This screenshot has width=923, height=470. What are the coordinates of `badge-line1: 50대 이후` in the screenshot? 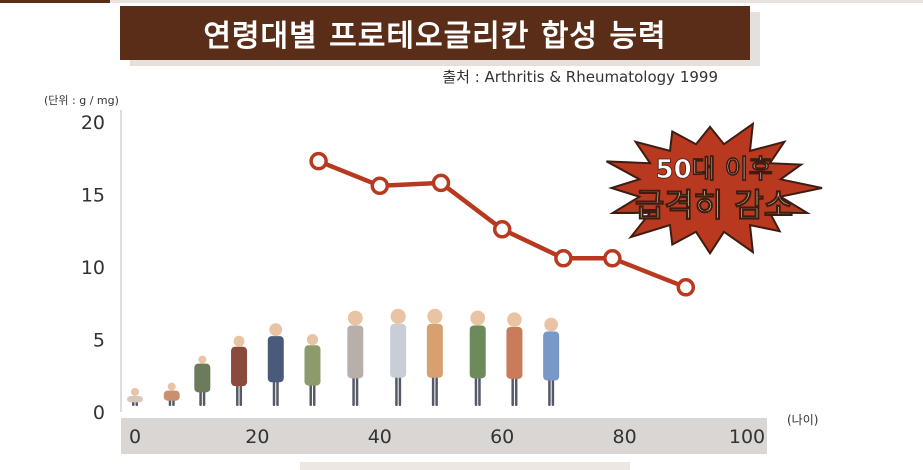 It's located at (714, 170).